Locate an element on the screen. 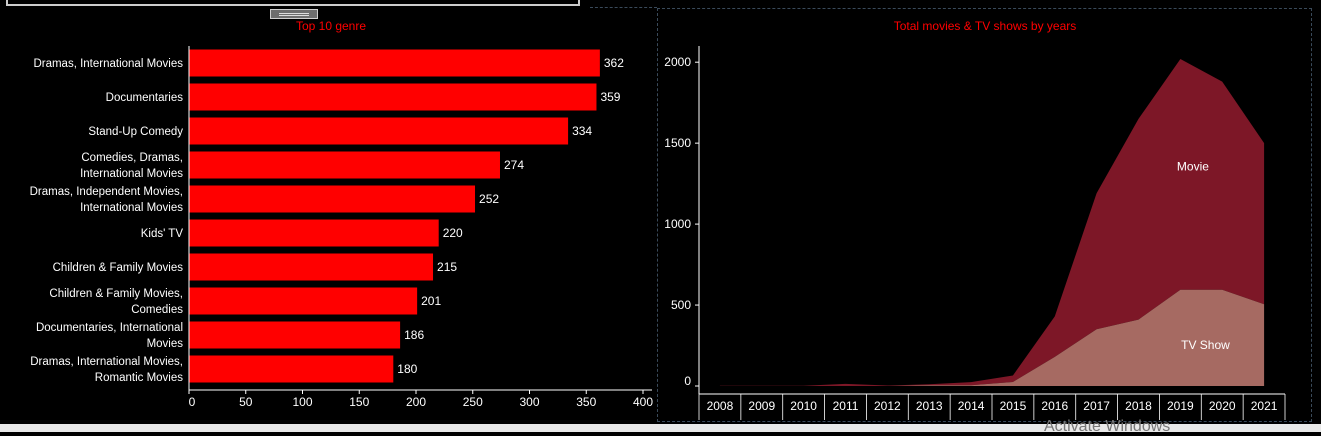  panel-drag-handle is located at coordinates (294, 14).